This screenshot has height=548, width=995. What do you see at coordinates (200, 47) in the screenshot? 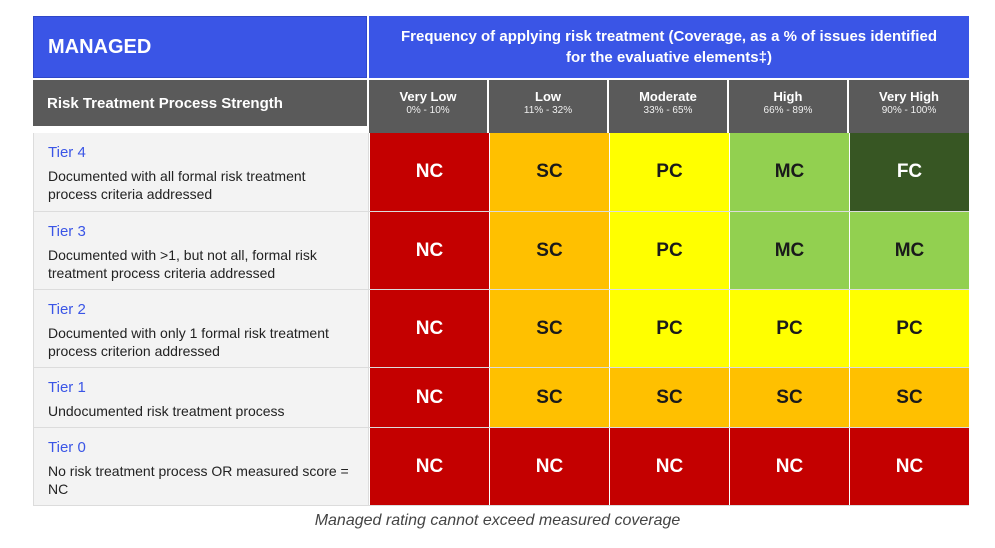
I see `matrix-title: MANAGED` at bounding box center [200, 47].